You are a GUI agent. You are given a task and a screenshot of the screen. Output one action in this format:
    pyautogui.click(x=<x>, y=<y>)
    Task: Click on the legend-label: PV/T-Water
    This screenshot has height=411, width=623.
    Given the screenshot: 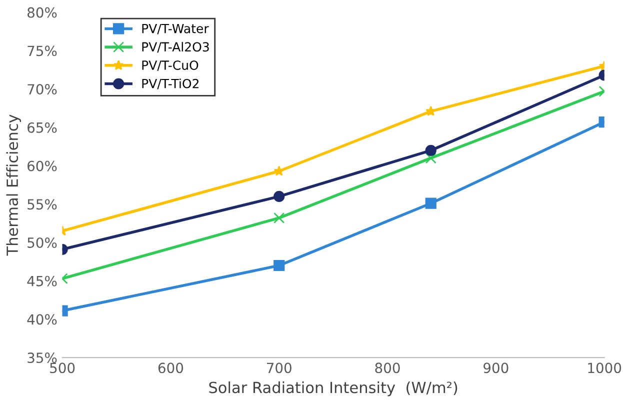 What is the action you would take?
    pyautogui.click(x=175, y=29)
    